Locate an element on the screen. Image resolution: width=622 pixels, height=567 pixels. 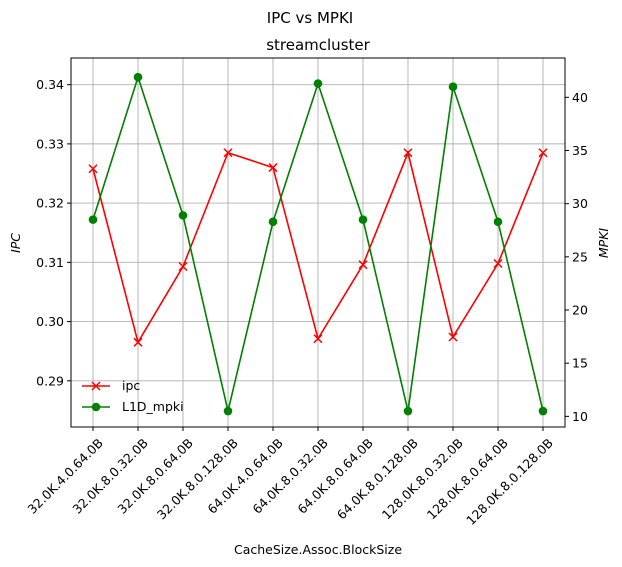
x-tick-label: 64.0K.4.0.64.0B is located at coordinates (245, 476).